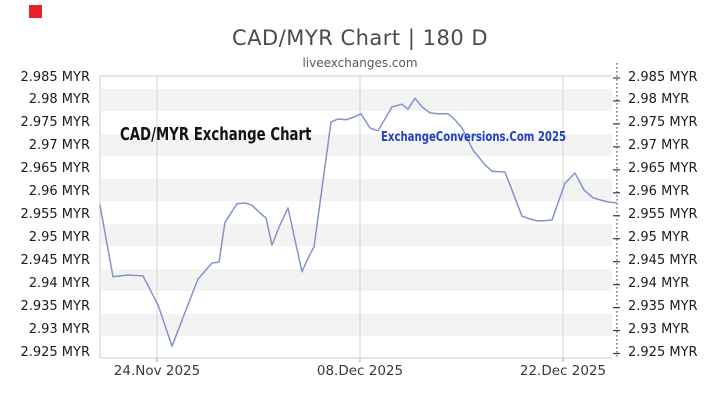  I want to click on x-axis-label: 24.Nov 2025, so click(157, 371).